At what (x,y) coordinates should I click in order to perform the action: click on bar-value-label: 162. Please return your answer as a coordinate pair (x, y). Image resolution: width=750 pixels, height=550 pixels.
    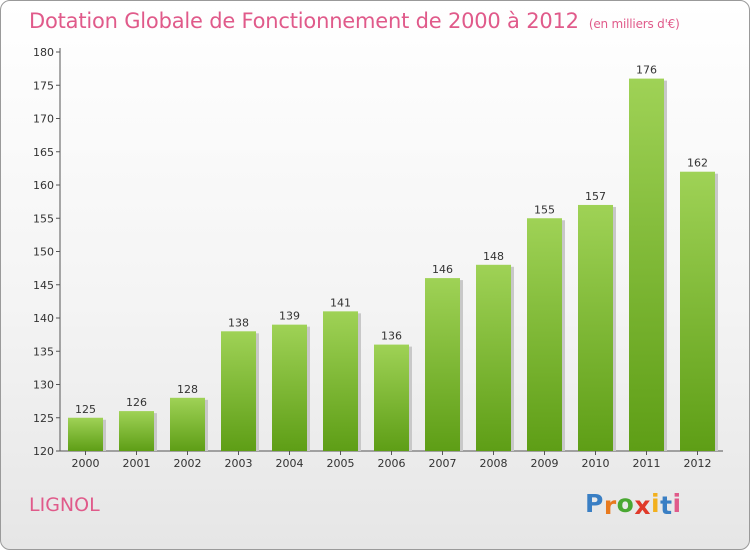
    Looking at the image, I should click on (697, 163).